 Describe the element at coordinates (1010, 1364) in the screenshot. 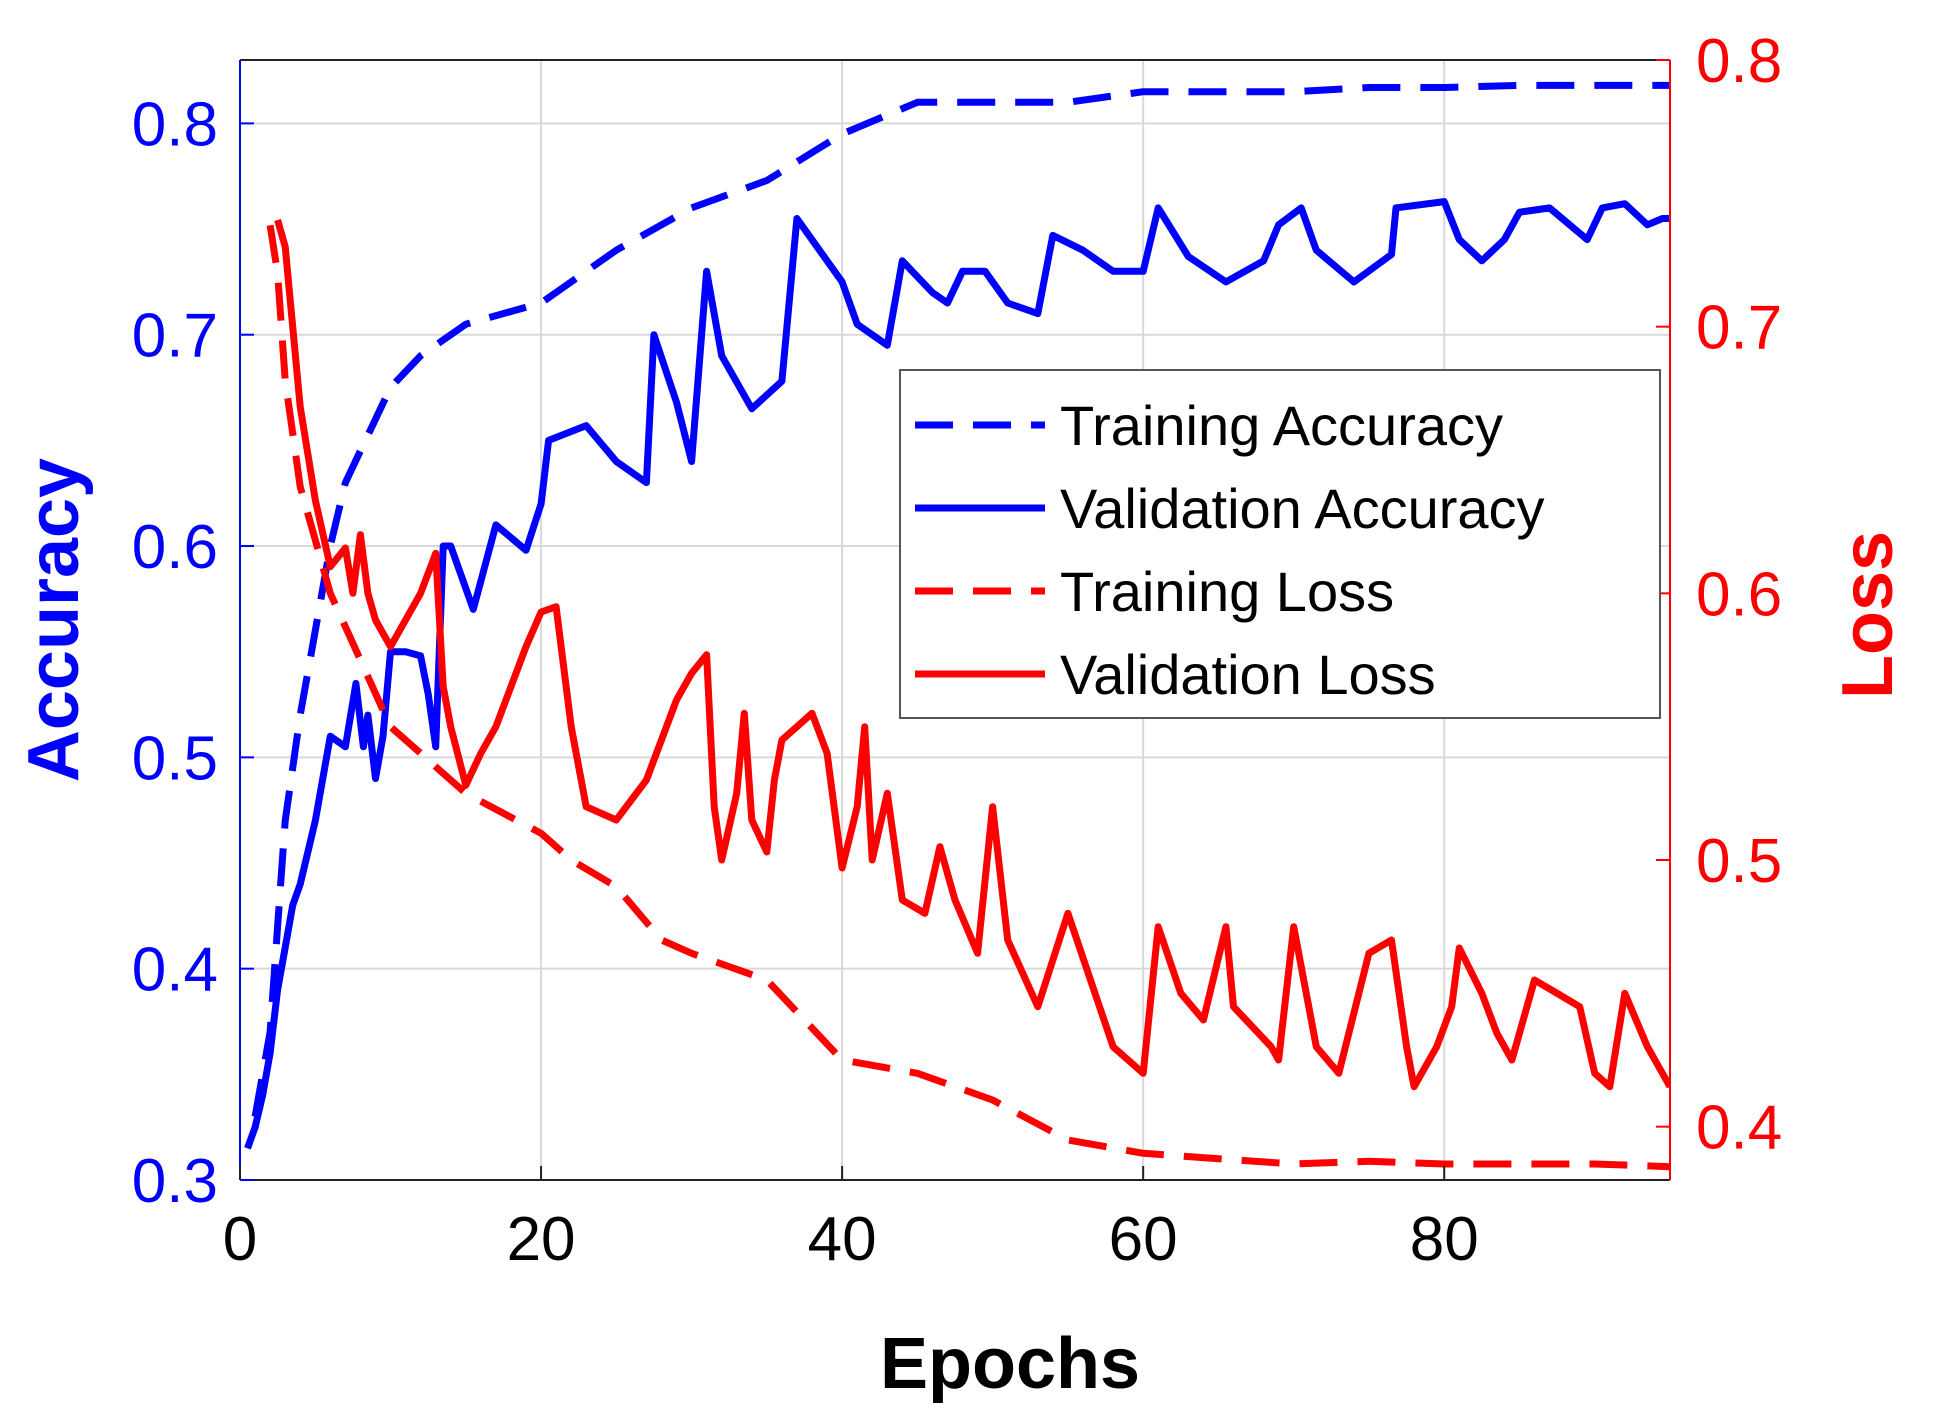

I see `x-axis-title: Epochs` at that location.